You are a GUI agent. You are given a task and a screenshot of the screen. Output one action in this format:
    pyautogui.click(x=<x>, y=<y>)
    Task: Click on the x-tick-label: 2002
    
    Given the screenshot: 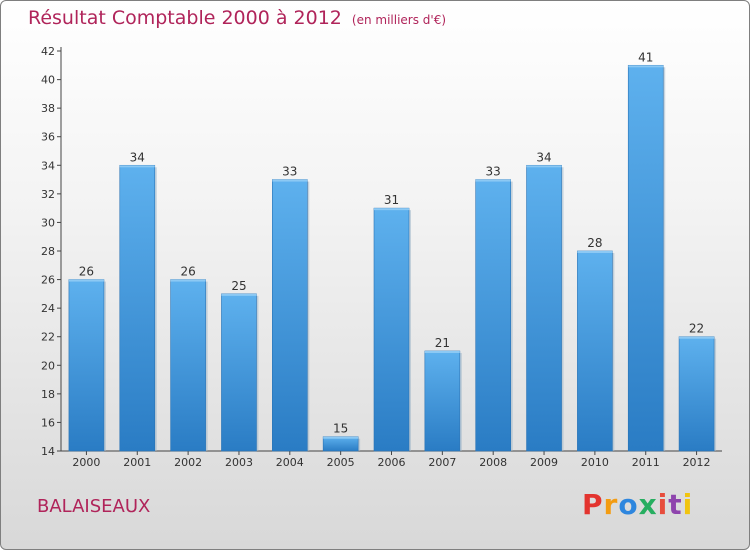 What is the action you would take?
    pyautogui.click(x=188, y=462)
    